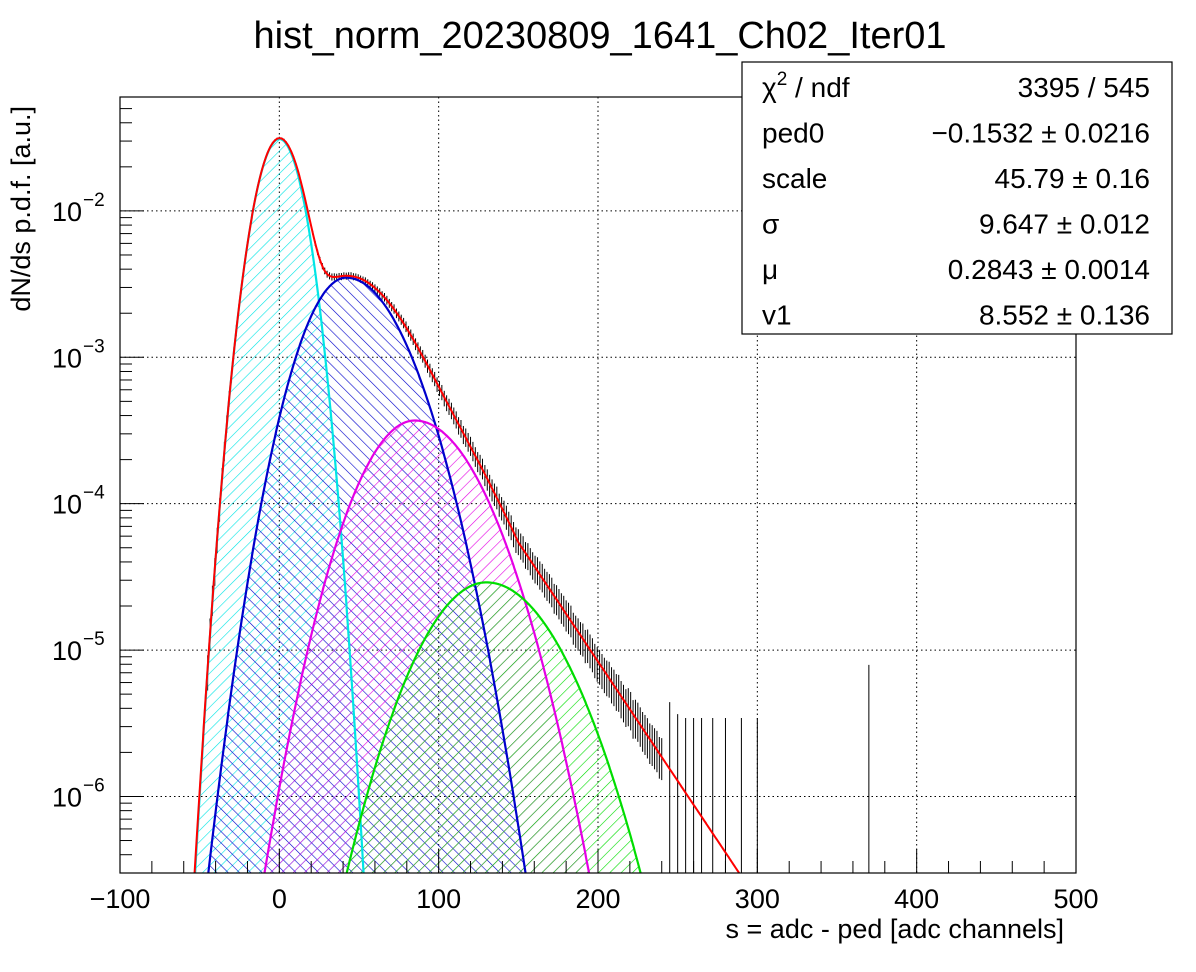 Image resolution: width=1196 pixels, height=972 pixels. I want to click on stats-value: 0.2843 ± 0.0014, so click(1049, 269).